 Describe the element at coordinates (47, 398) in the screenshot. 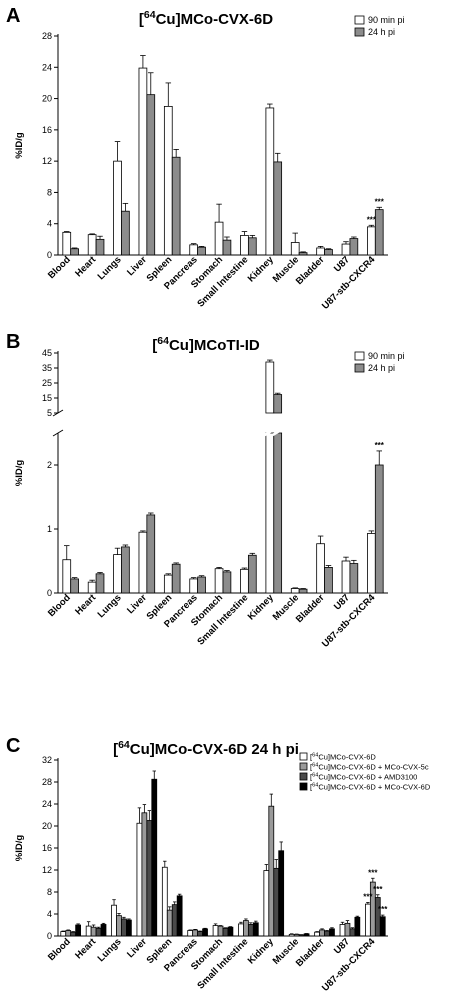

I see `y-tick-label: 15` at that location.